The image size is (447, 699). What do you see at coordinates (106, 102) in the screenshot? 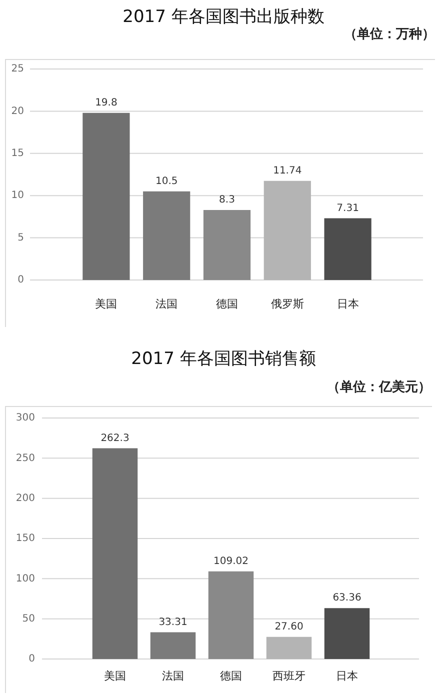
I see `data-label: 19.8` at bounding box center [106, 102].